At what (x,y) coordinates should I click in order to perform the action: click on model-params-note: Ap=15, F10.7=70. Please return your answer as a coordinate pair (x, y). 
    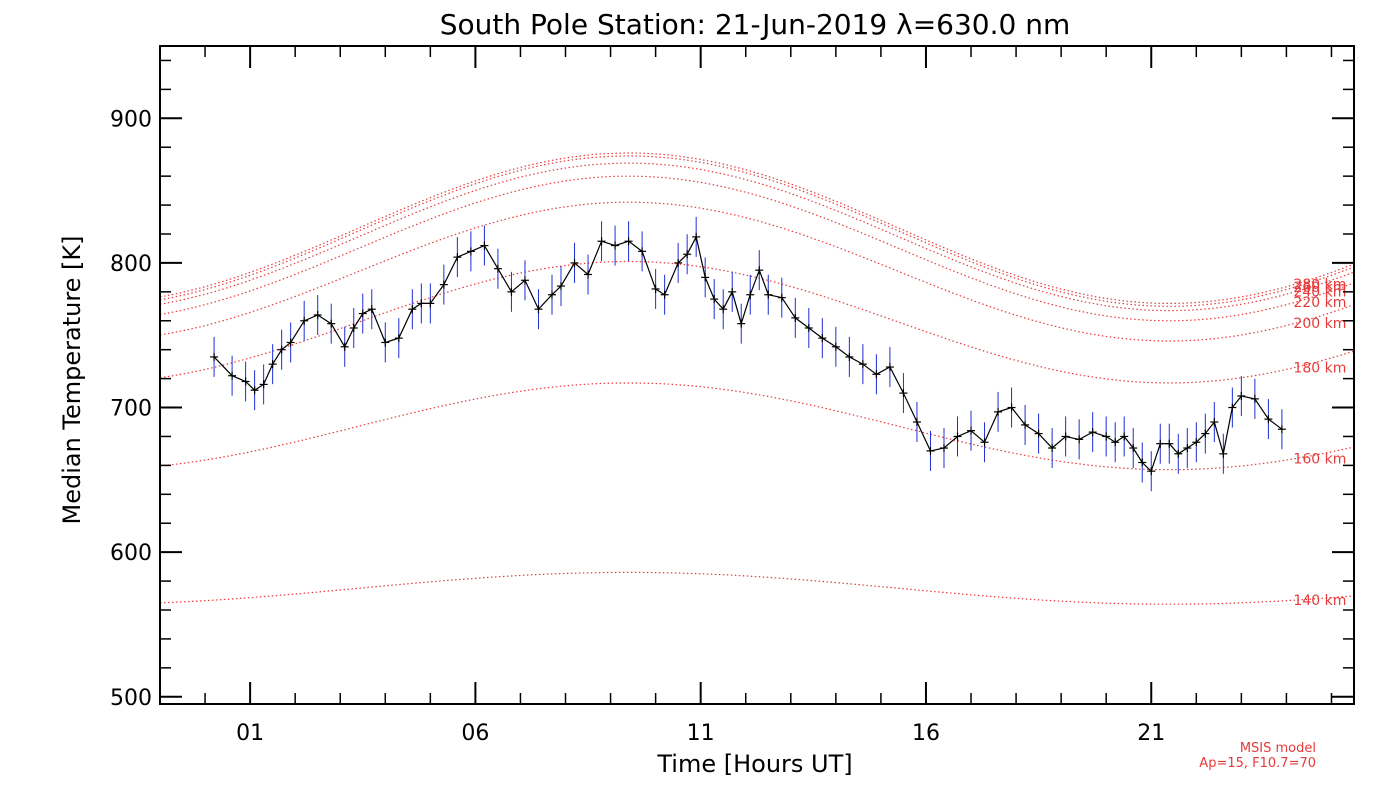
    Looking at the image, I should click on (1257, 763).